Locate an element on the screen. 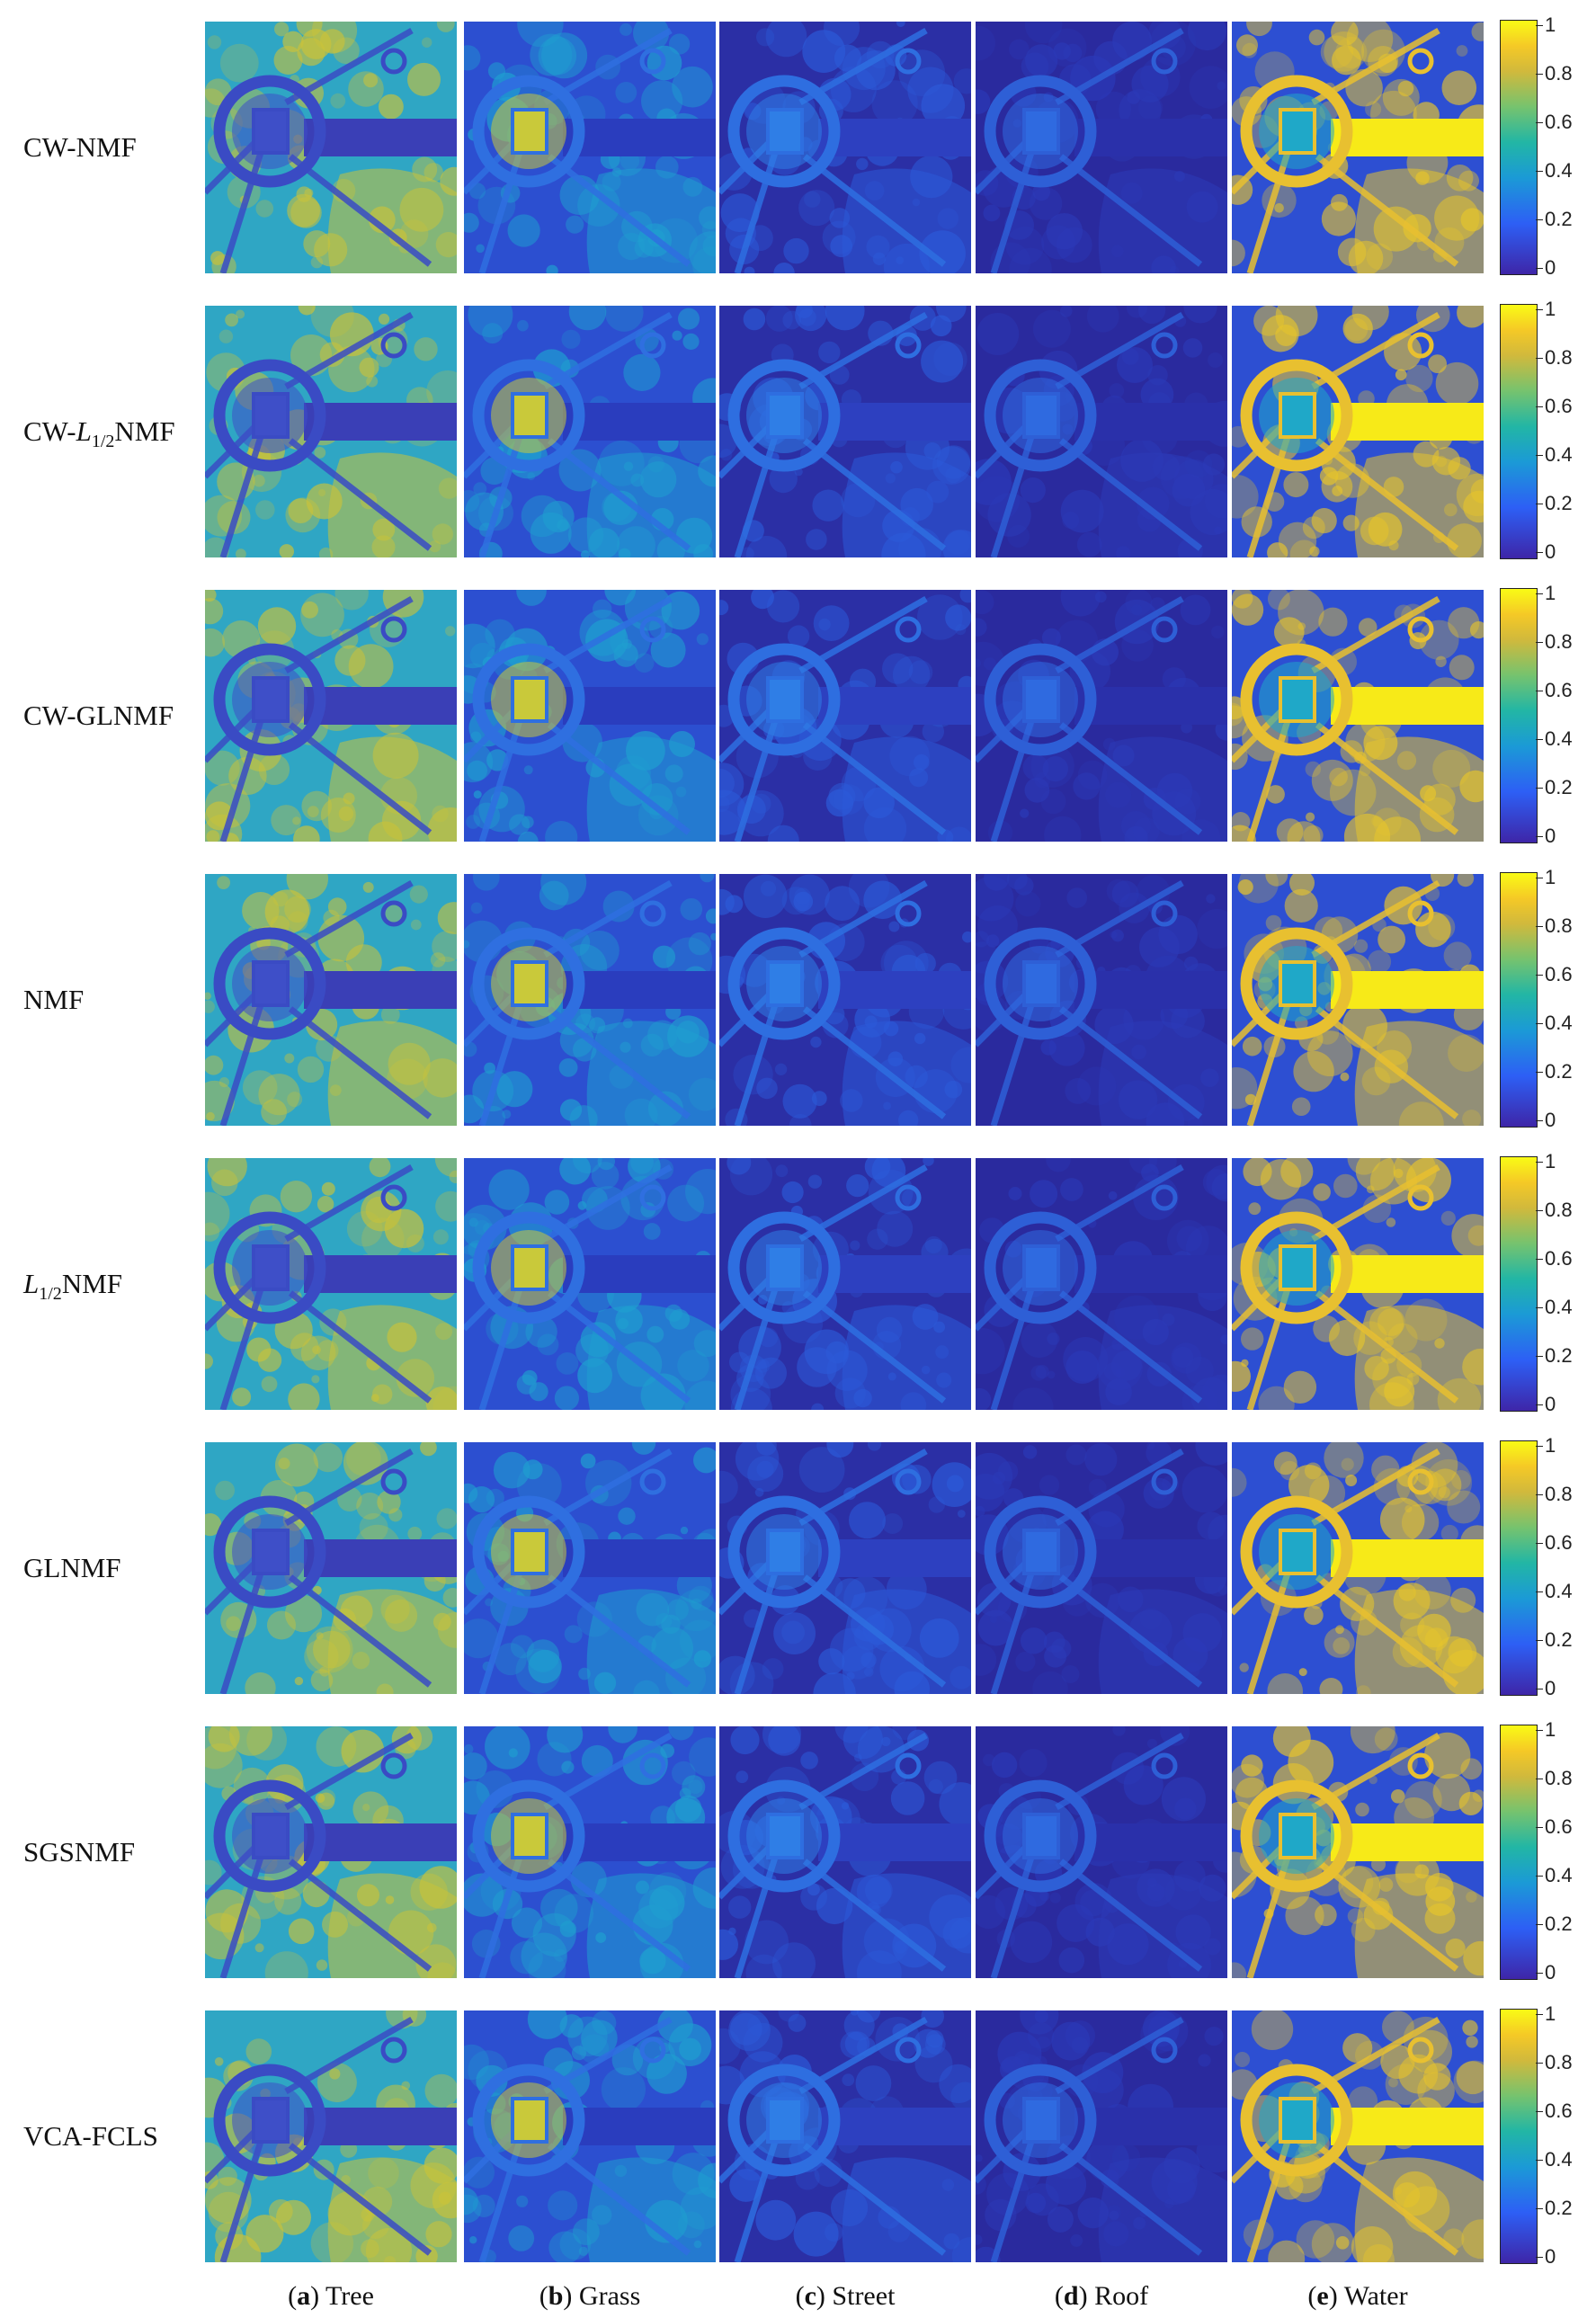 This screenshot has width=1596, height=2318. row-label: L1/2NMF is located at coordinates (113, 1285).